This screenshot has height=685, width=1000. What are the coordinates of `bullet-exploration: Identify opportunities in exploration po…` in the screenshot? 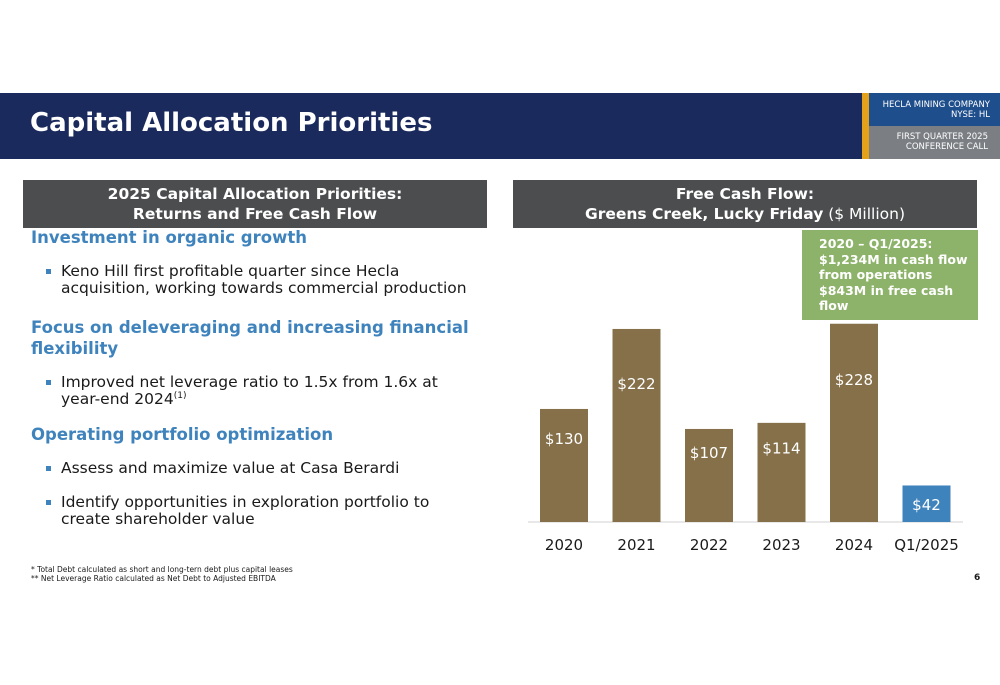 It's located at (253, 511).